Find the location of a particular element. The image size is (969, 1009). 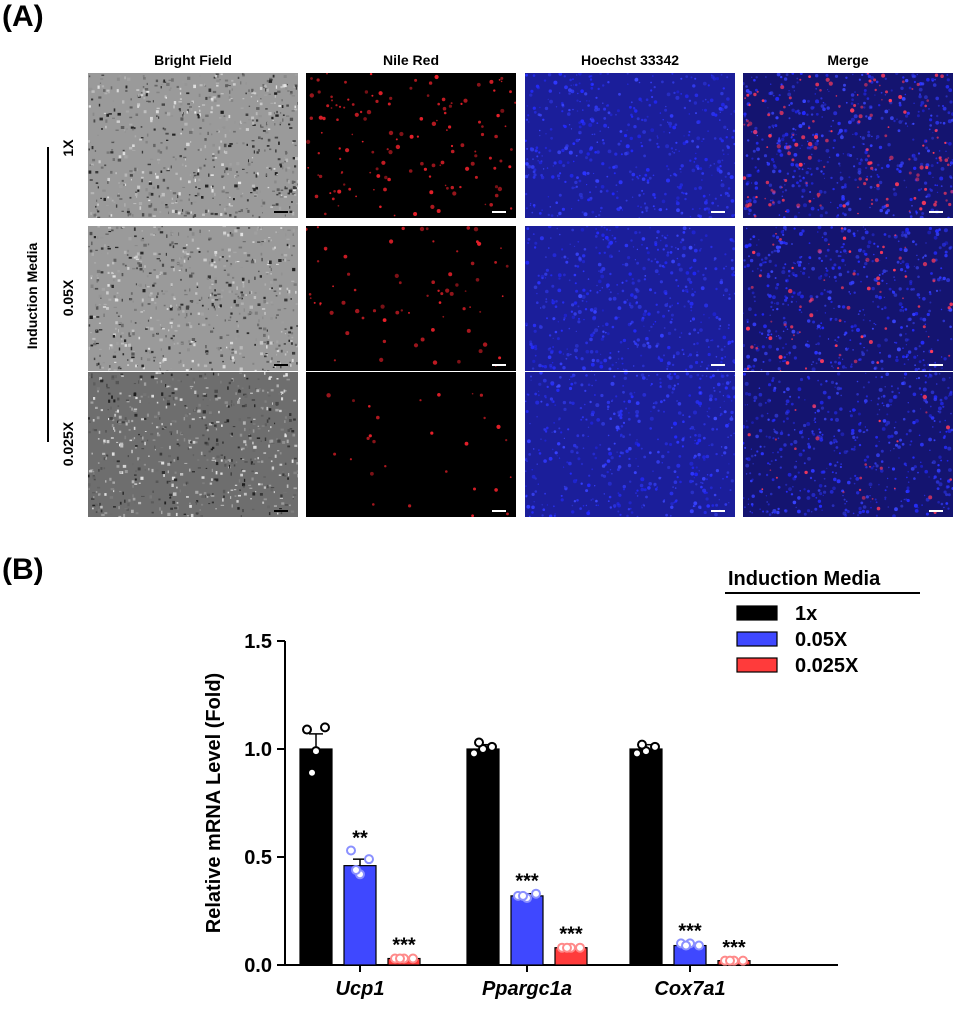

x-category-label: Cox7a1 is located at coordinates (689, 989).